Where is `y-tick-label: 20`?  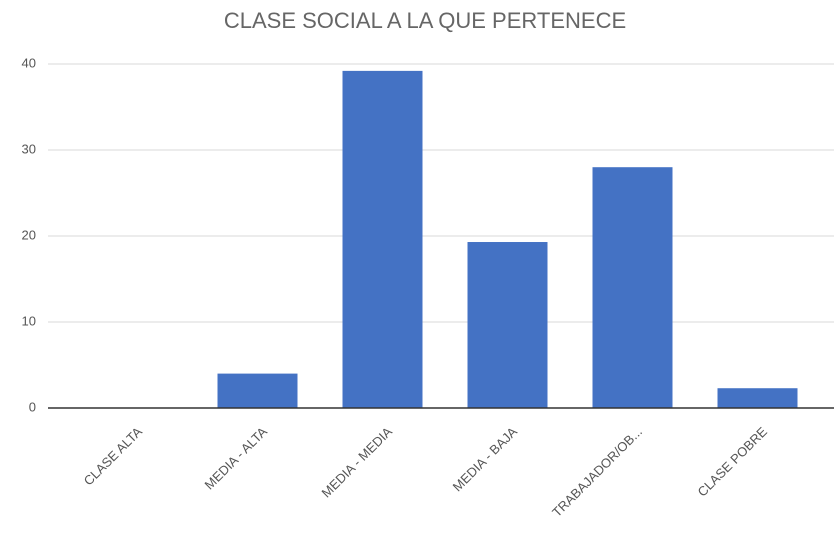
y-tick-label: 20 is located at coordinates (29, 234).